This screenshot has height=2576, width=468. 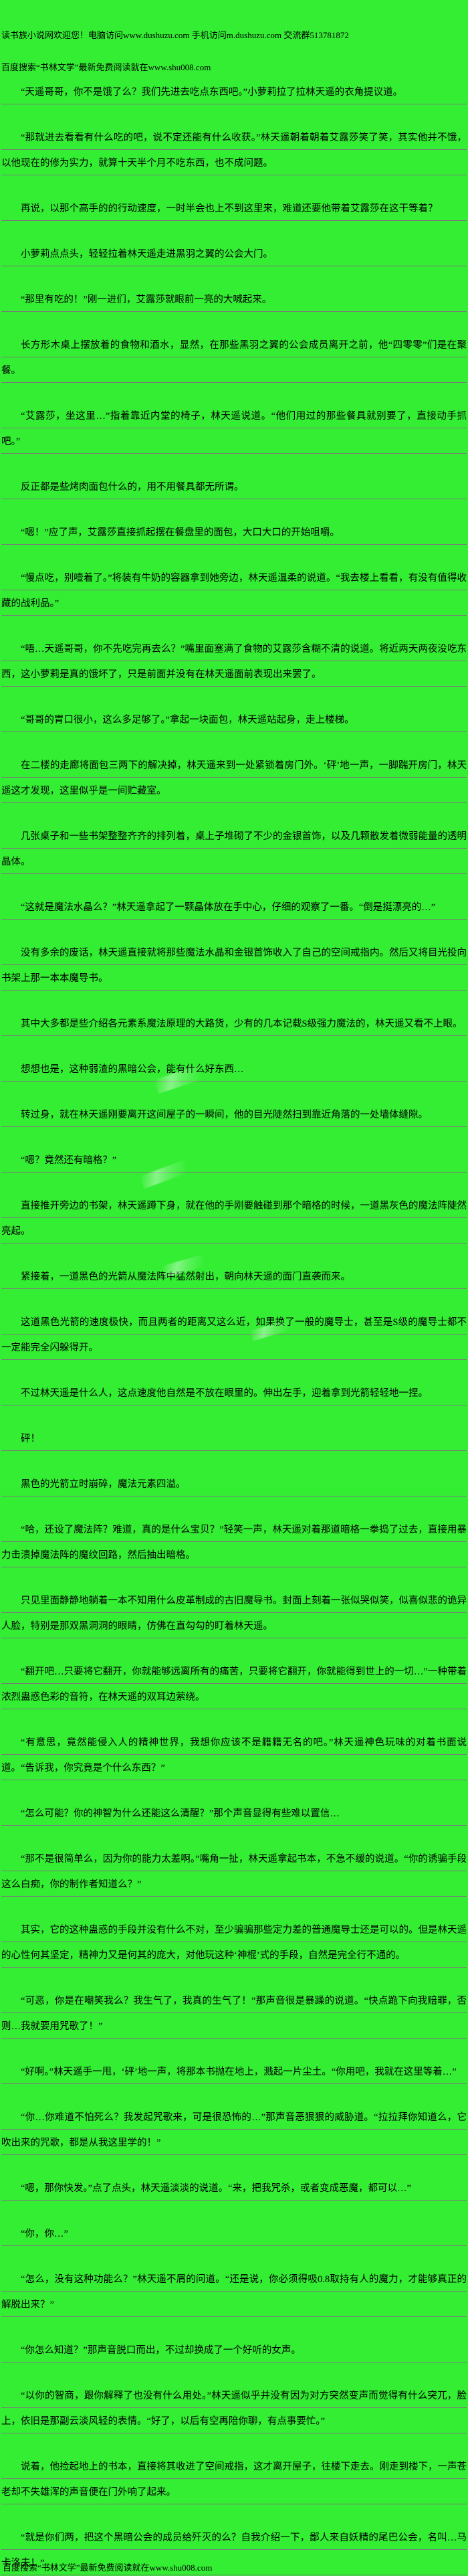 What do you see at coordinates (234, 1160) in the screenshot?
I see `chapter-paragraph: “嗯？竟然还有暗格？”` at bounding box center [234, 1160].